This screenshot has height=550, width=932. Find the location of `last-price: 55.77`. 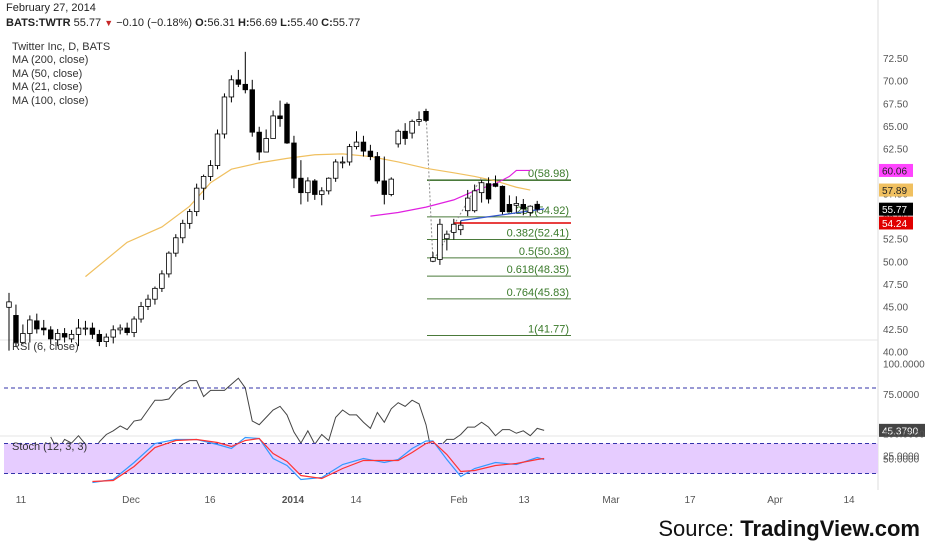

last-price: 55.77 is located at coordinates (87, 23).